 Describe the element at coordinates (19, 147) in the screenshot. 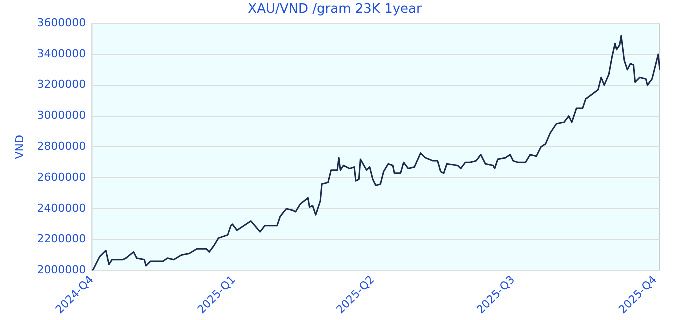

I see `y-axis-title: VND` at that location.